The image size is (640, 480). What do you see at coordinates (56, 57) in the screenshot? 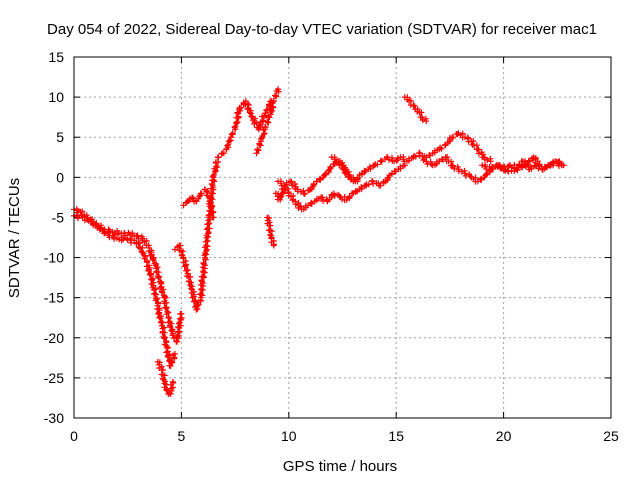
I see `y-tick-label: 15` at bounding box center [56, 57].